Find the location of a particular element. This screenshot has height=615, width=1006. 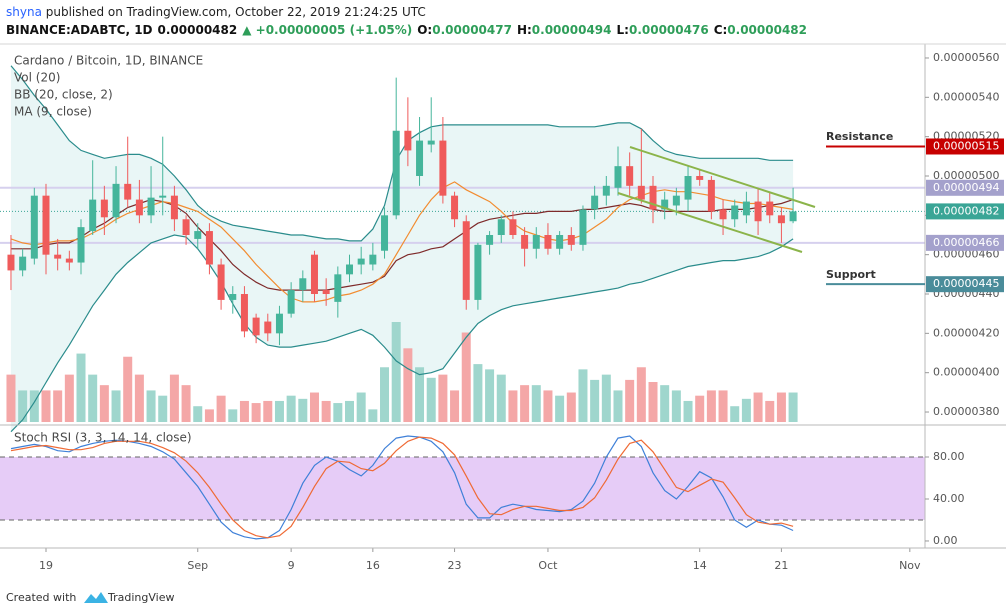

price-tag-label: 0.00000494 is located at coordinates (966, 187).